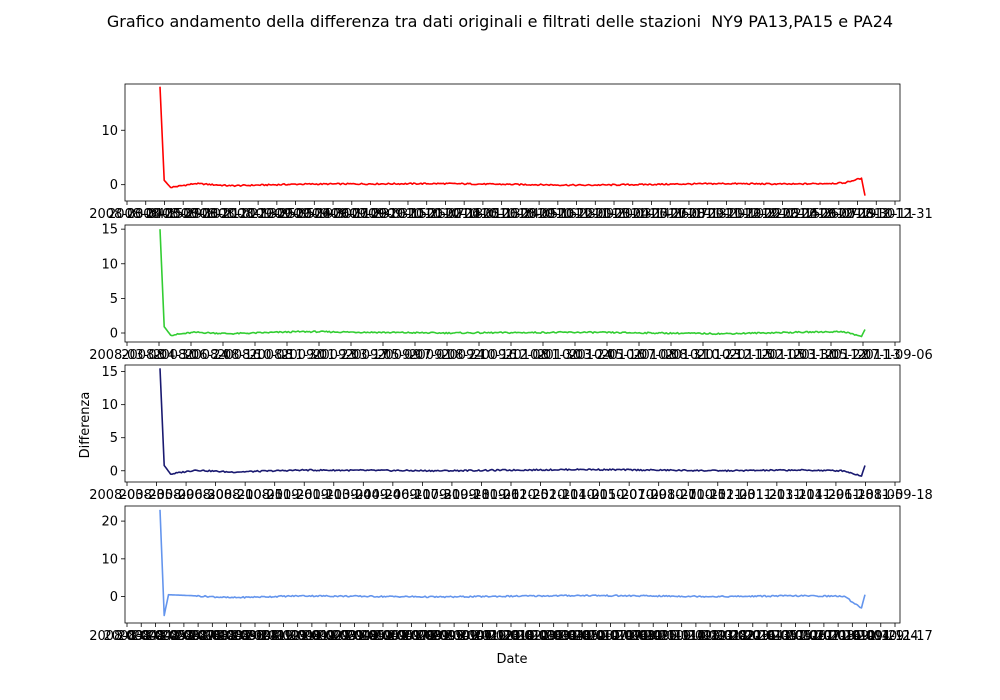  What do you see at coordinates (275, 495) in the screenshot?
I see `x-tick-label: 2008-11-26` at bounding box center [275, 495].